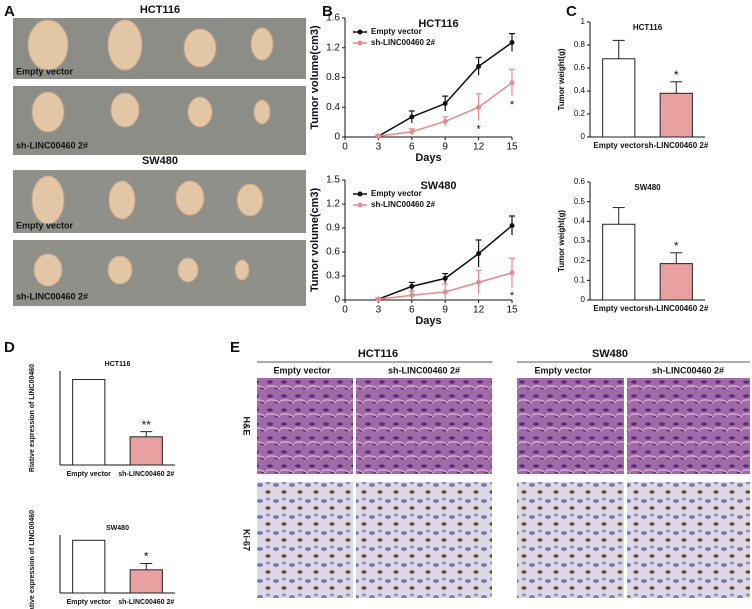  I want to click on panel-label: A, so click(9, 11).